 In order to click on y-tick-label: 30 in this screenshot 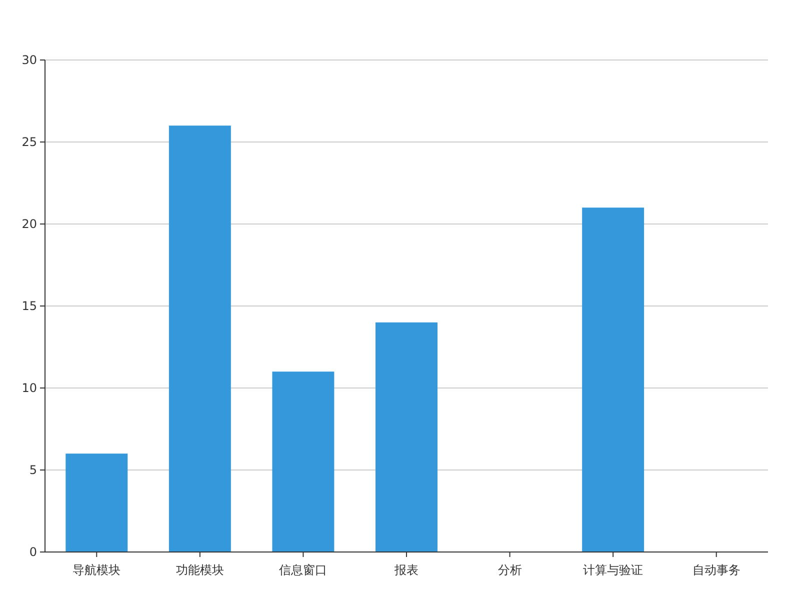, I will do `click(29, 60)`.